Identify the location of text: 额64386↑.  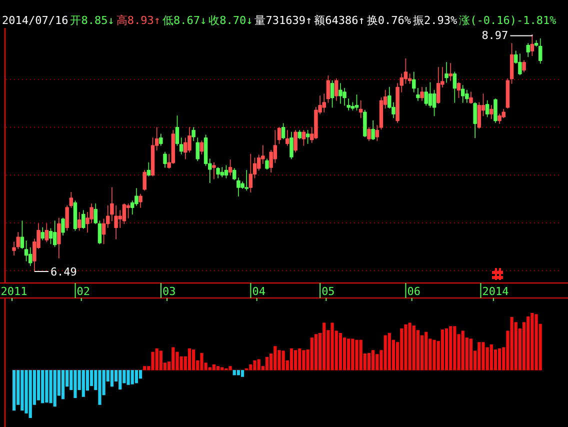
(339, 20).